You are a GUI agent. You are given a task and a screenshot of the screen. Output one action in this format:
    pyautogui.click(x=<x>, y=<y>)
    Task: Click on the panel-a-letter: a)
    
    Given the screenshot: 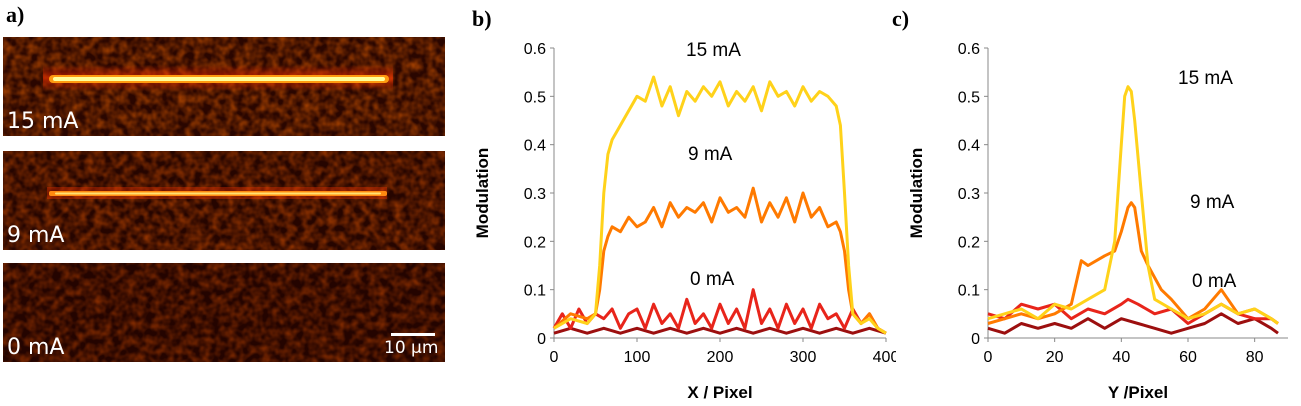 What is the action you would take?
    pyautogui.click(x=15, y=14)
    